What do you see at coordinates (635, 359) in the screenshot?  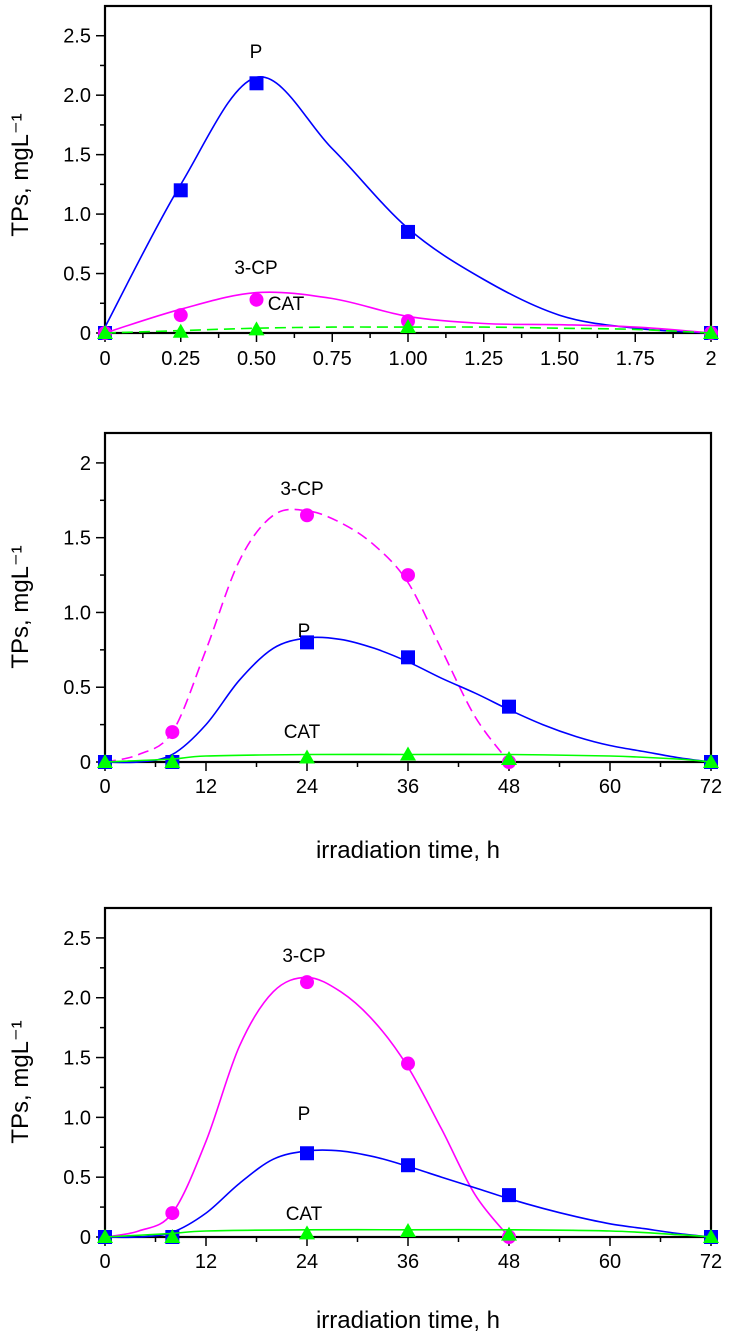 I see `x-tick-label: 1.75` at bounding box center [635, 359].